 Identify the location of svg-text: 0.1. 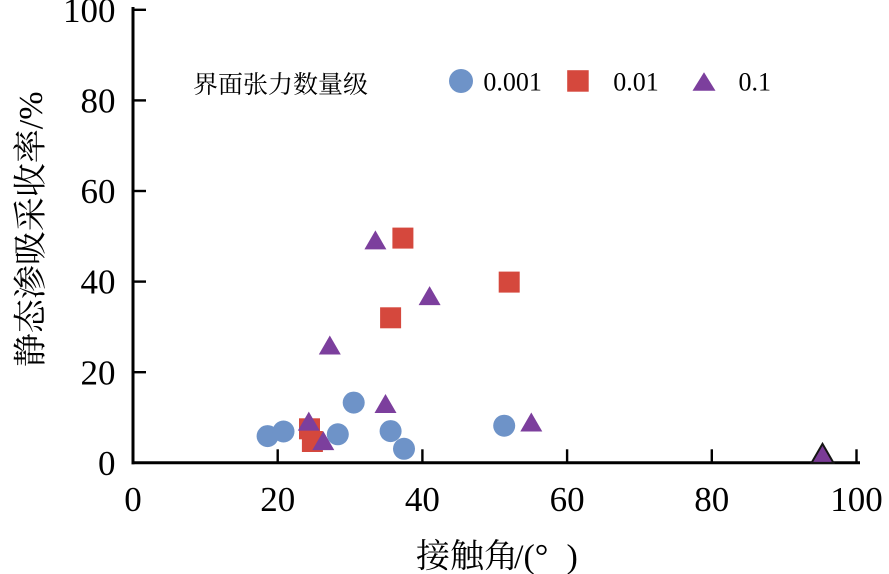
(755, 82).